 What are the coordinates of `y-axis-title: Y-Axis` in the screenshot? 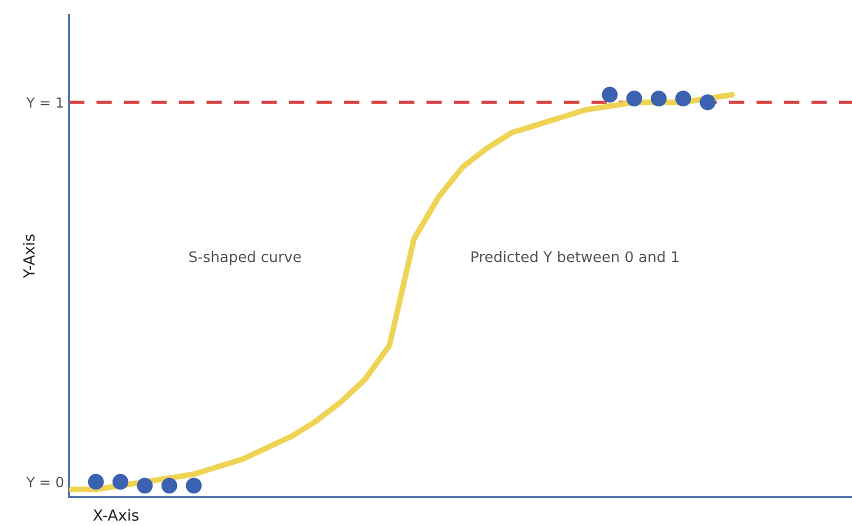 It's located at (28, 256).